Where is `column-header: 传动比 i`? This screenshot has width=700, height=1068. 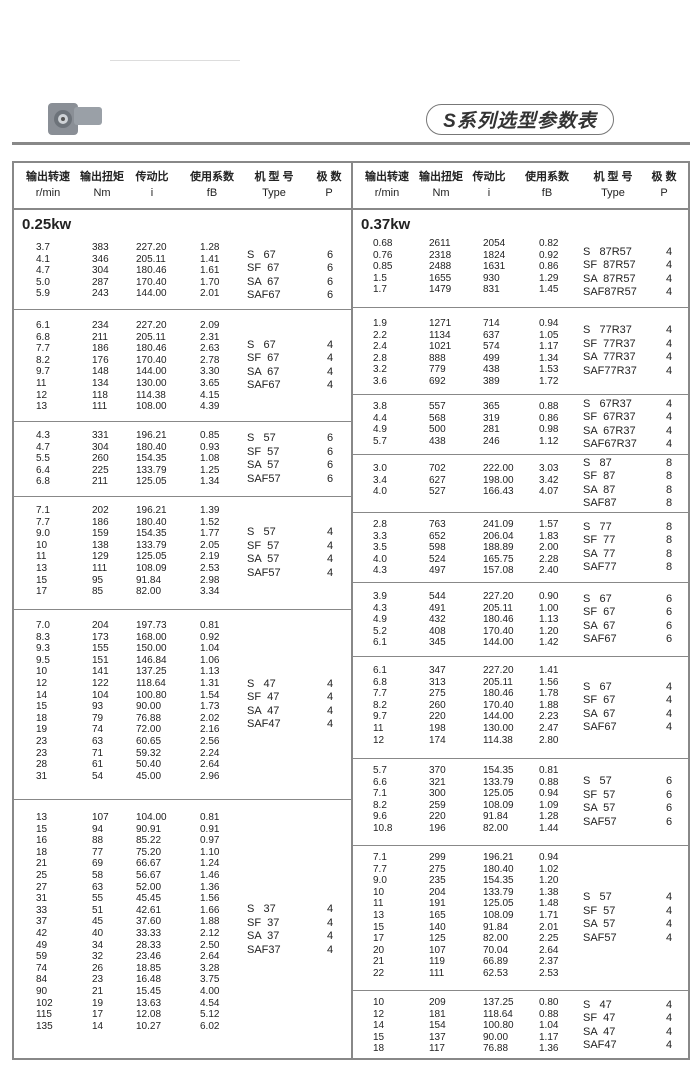
column-header: 传动比 i is located at coordinates (489, 182).